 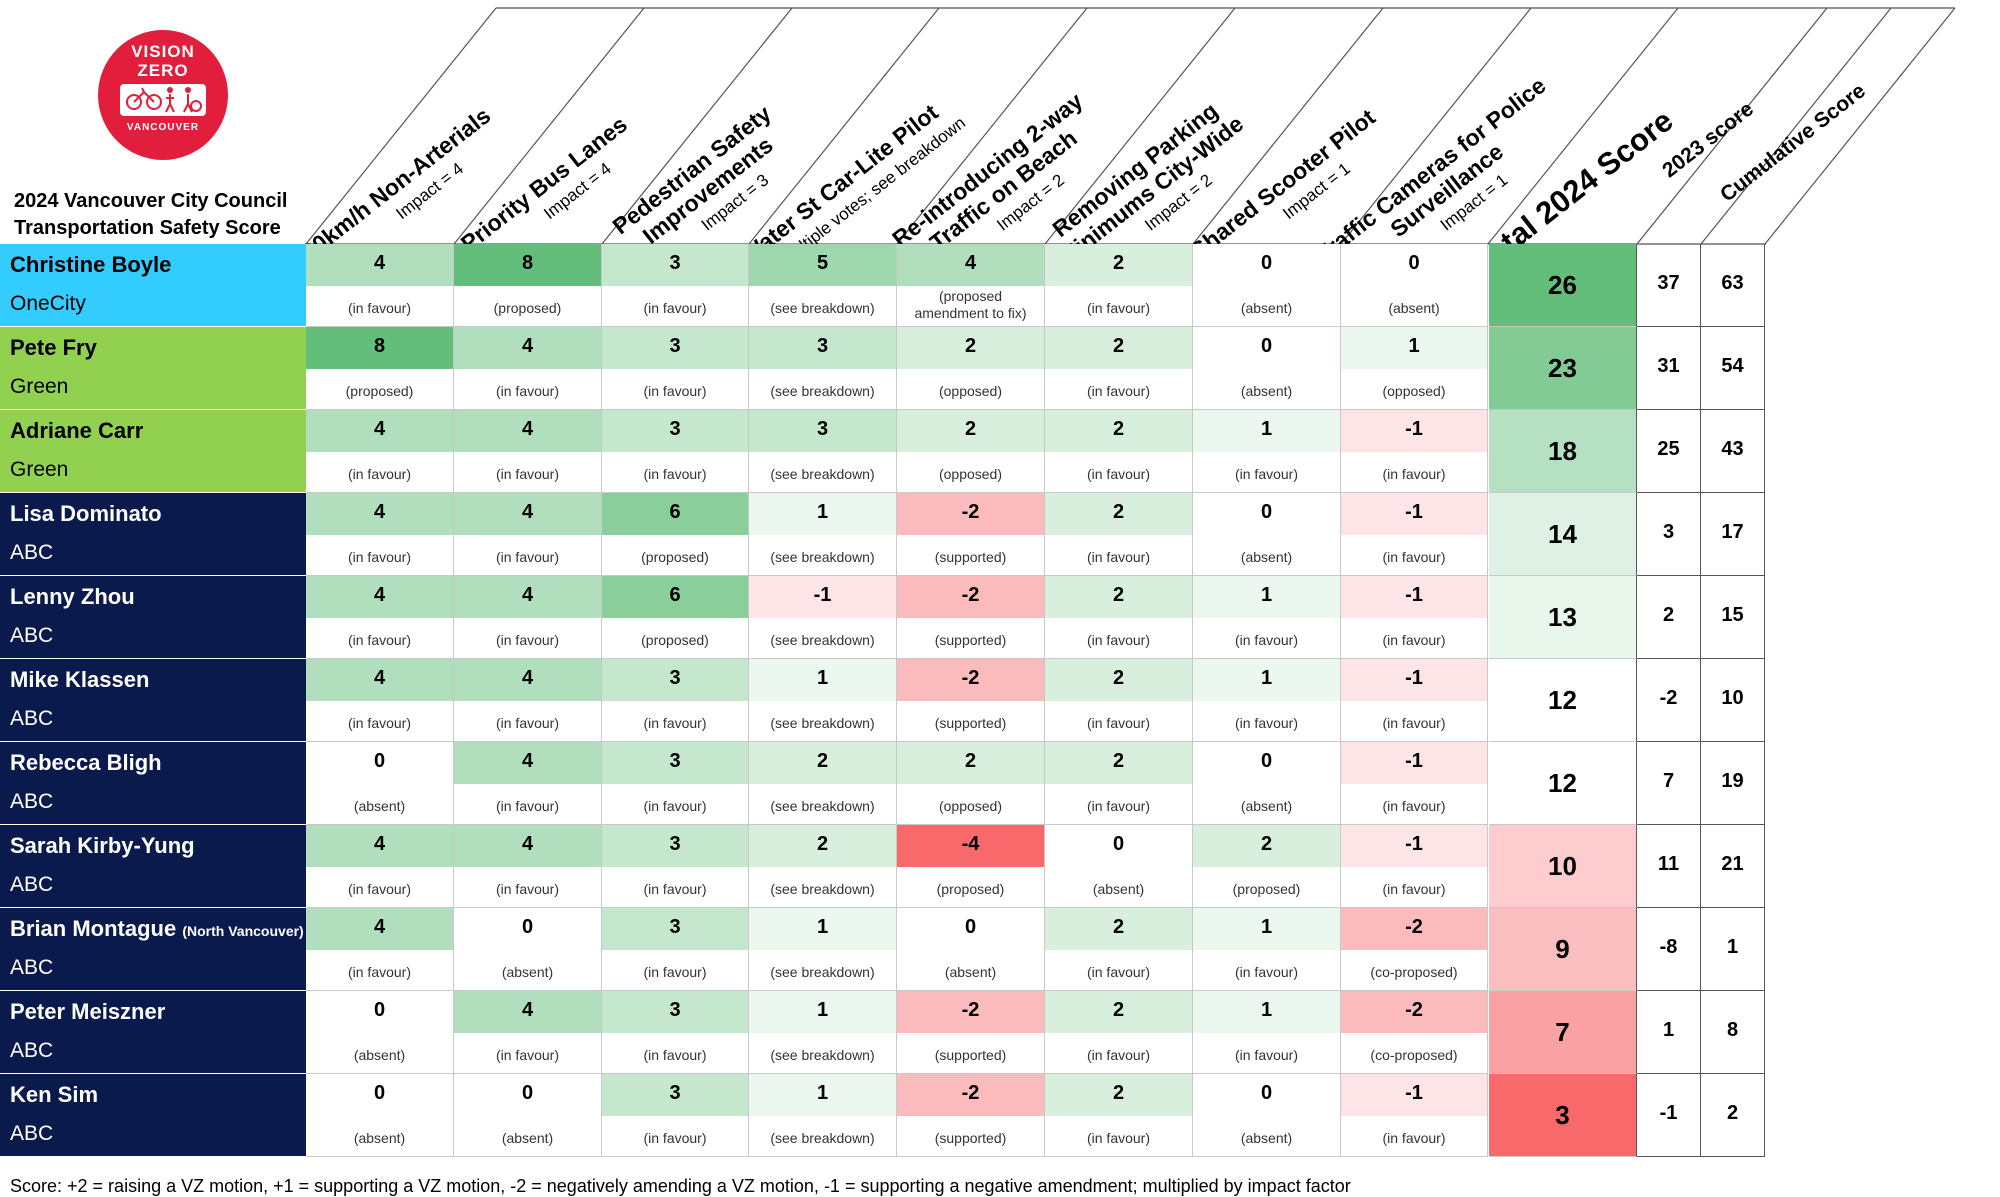 What do you see at coordinates (380, 368) in the screenshot?
I see `score-cell: 8 (proposed)` at bounding box center [380, 368].